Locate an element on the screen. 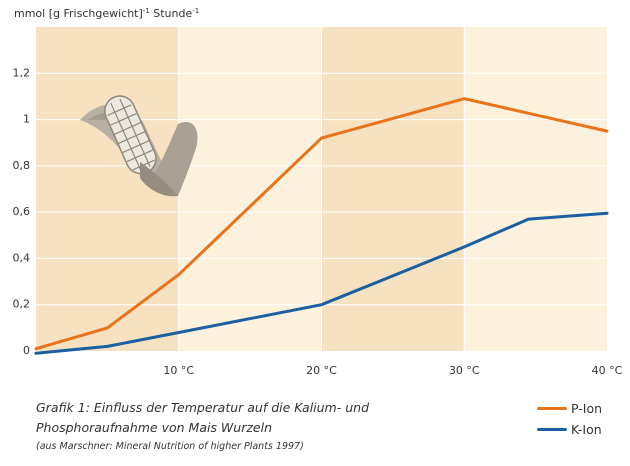 The width and height of the screenshot is (630, 466). y-axis-tick-labels: 0 0,2 0,4 0,6 0,8 1 1,2 is located at coordinates (22, 211).